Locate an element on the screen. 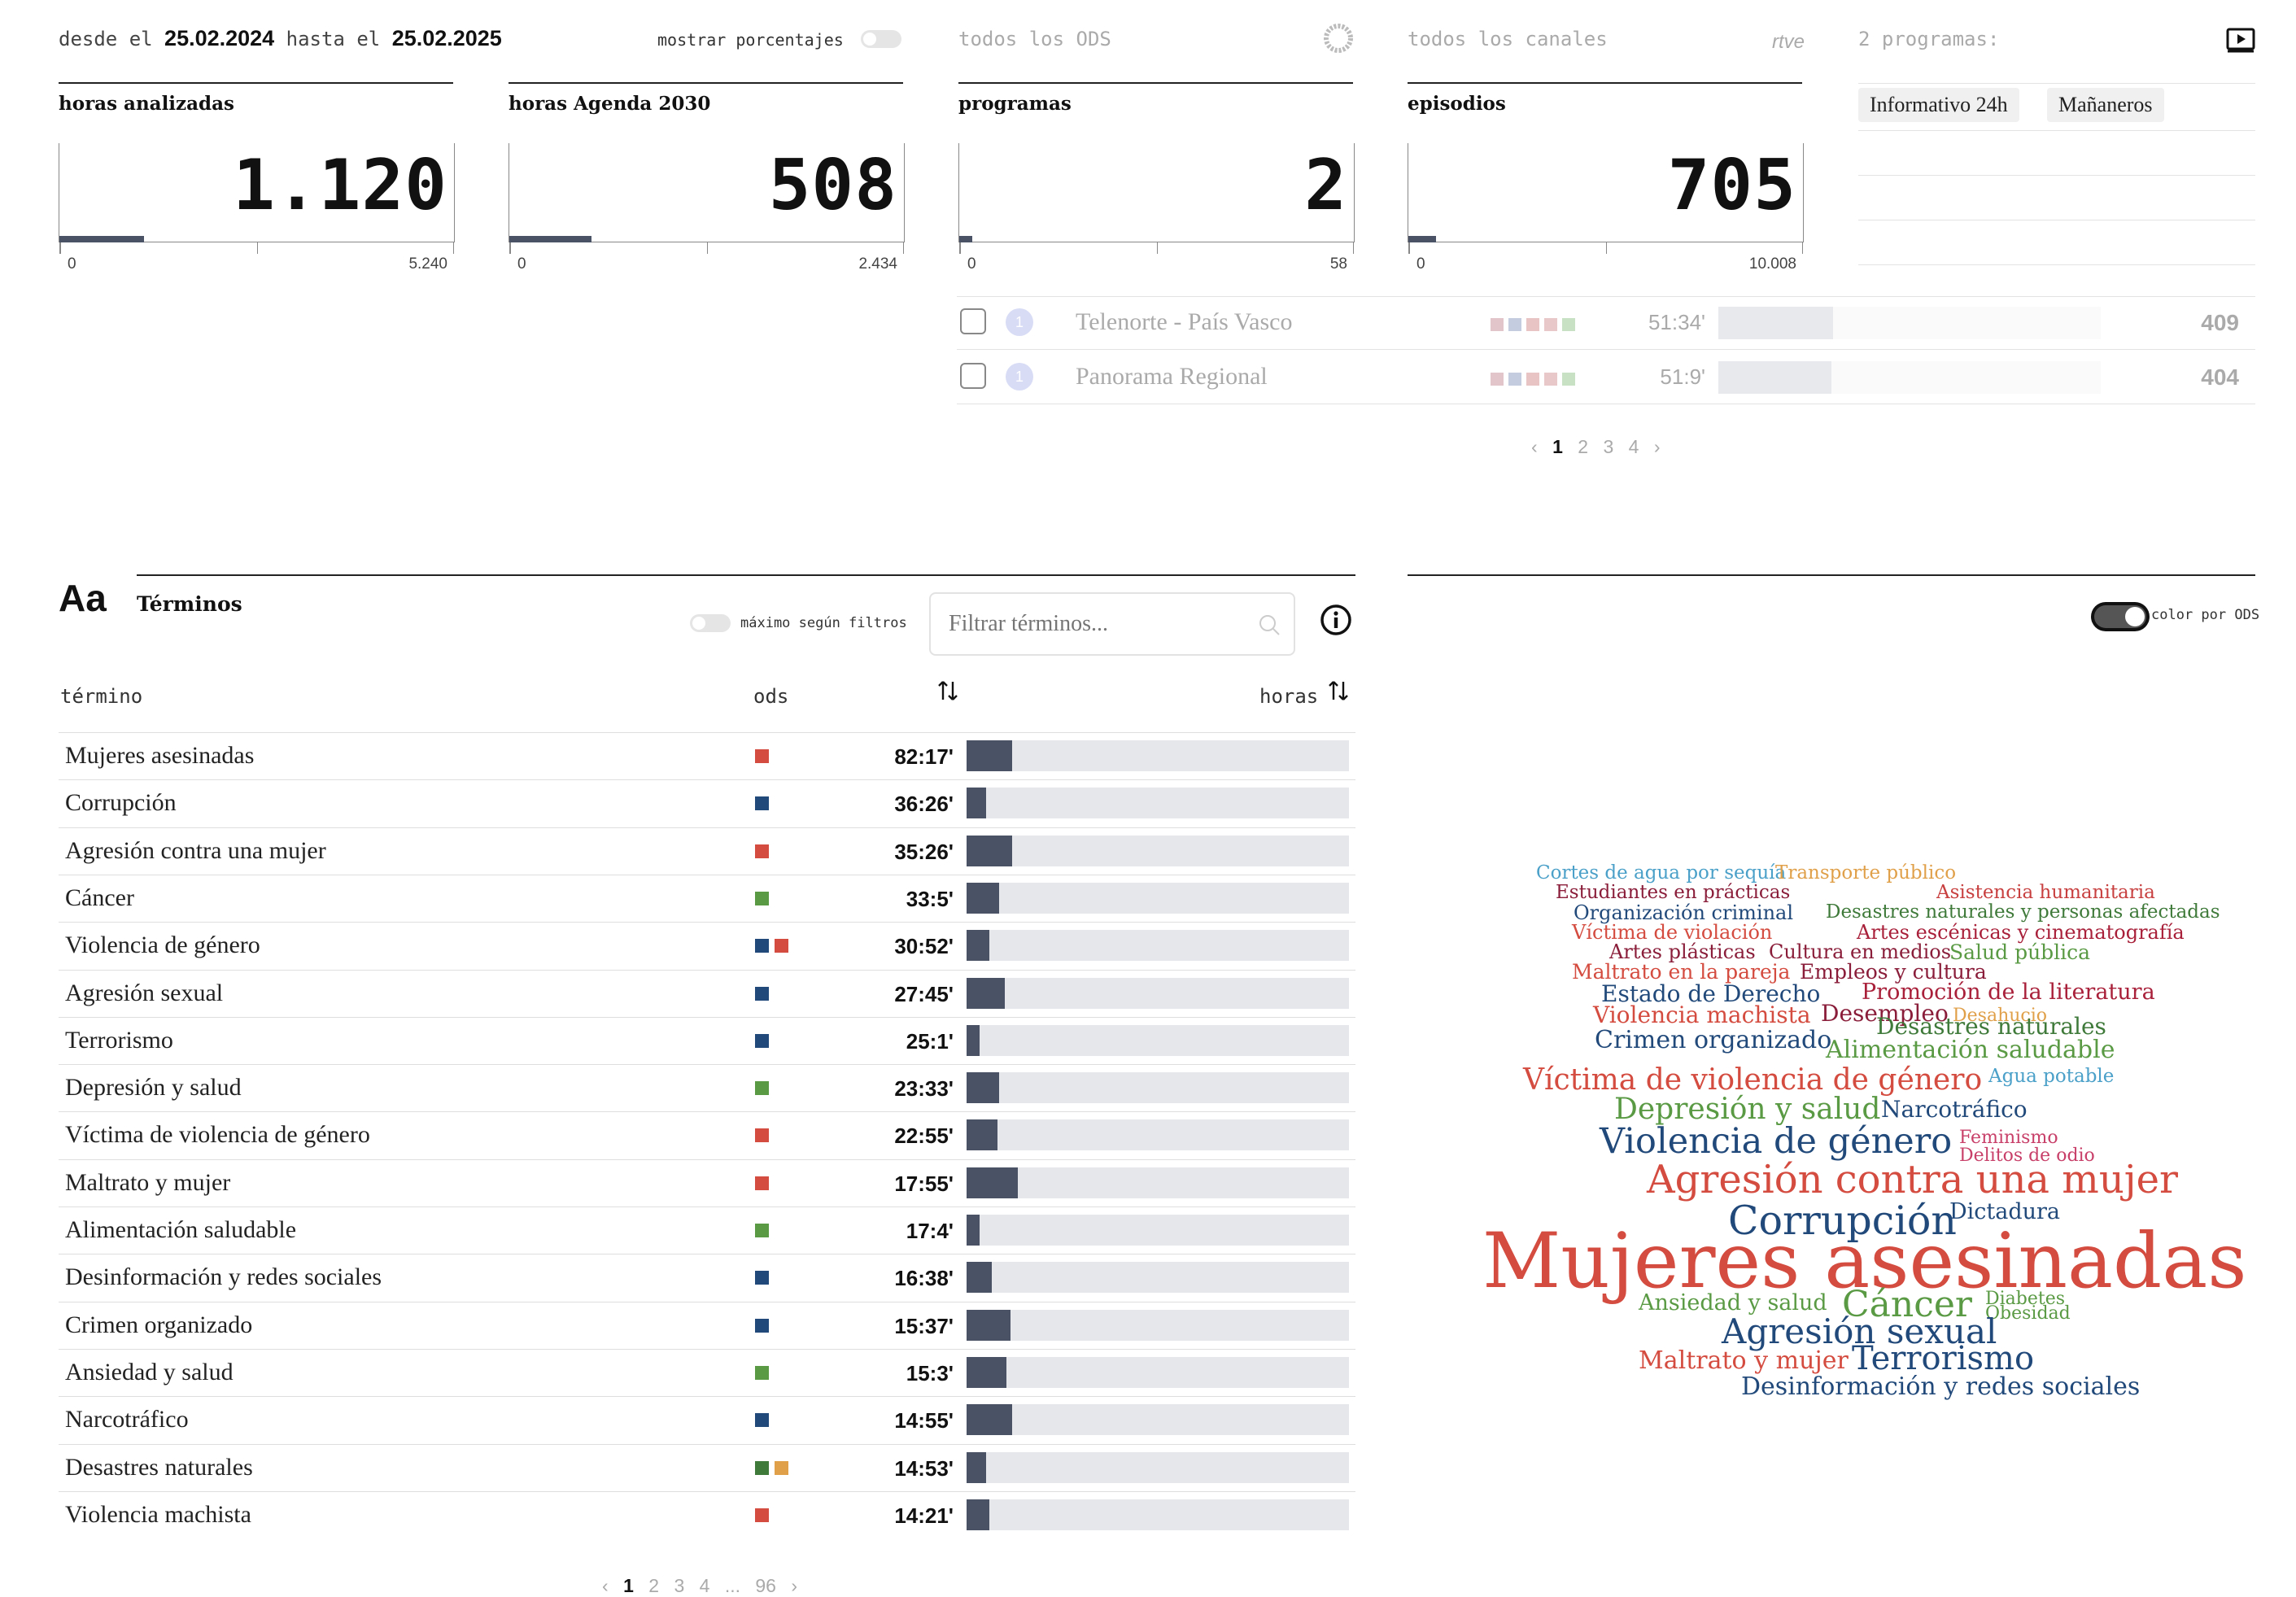 The image size is (2296, 1597). cloud-word: Asistencia humanitaria is located at coordinates (2045, 893).